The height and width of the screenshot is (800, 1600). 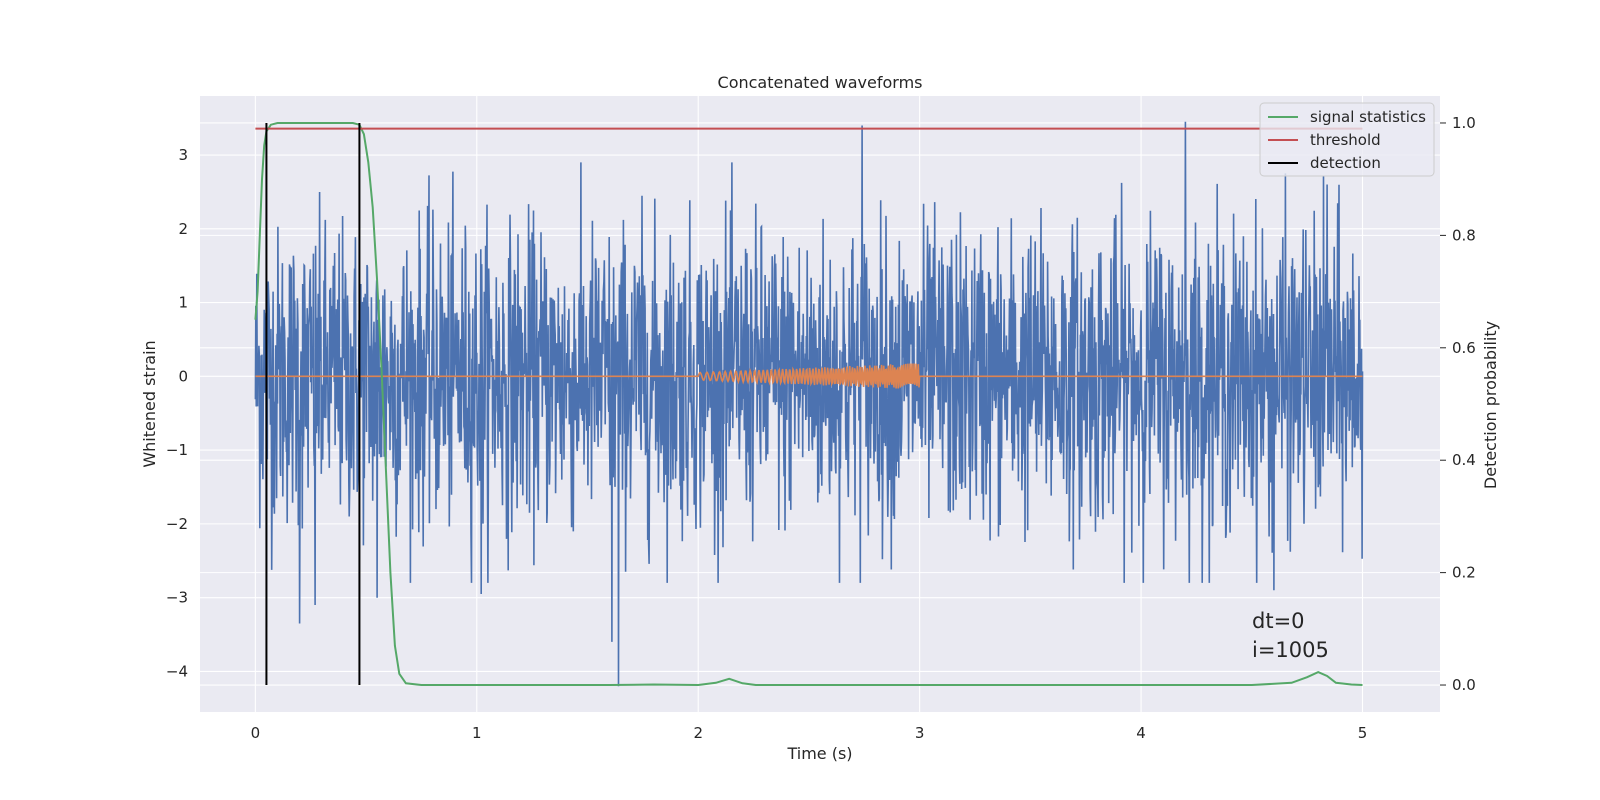 I want to click on x-tick-label: 1, so click(x=477, y=733).